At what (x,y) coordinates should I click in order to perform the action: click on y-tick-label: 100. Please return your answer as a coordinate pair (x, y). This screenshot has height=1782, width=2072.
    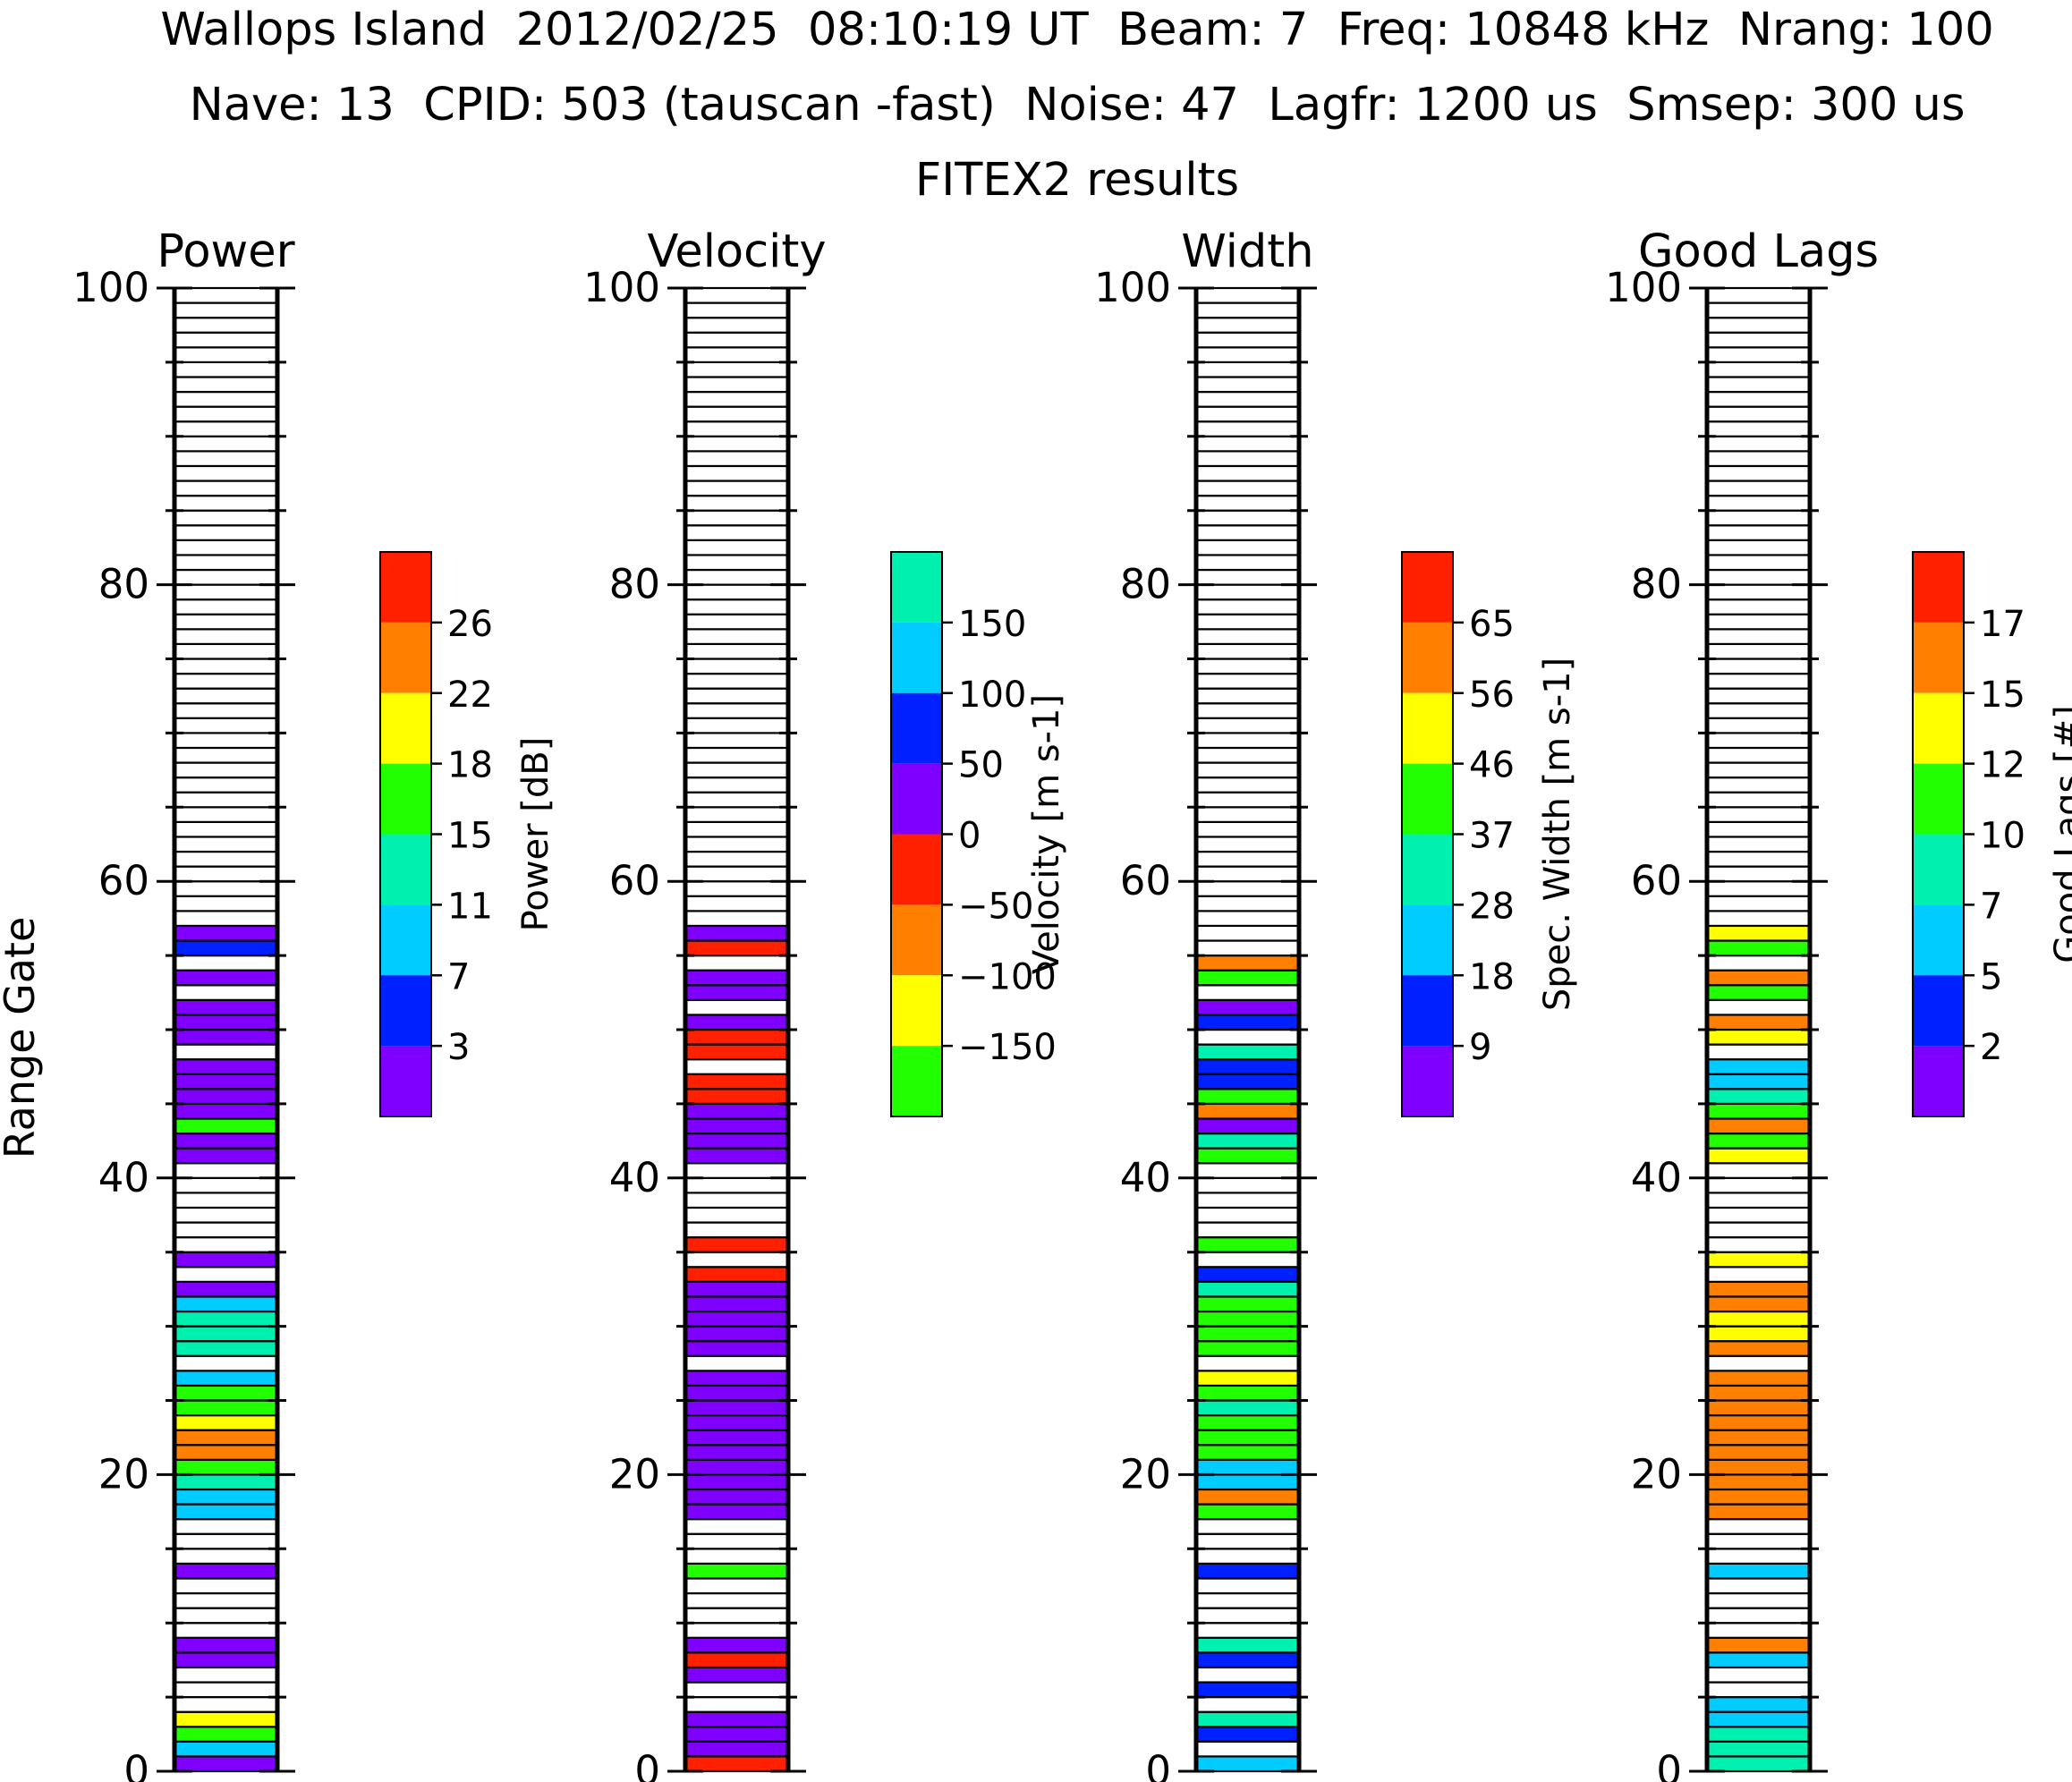
    Looking at the image, I should click on (622, 287).